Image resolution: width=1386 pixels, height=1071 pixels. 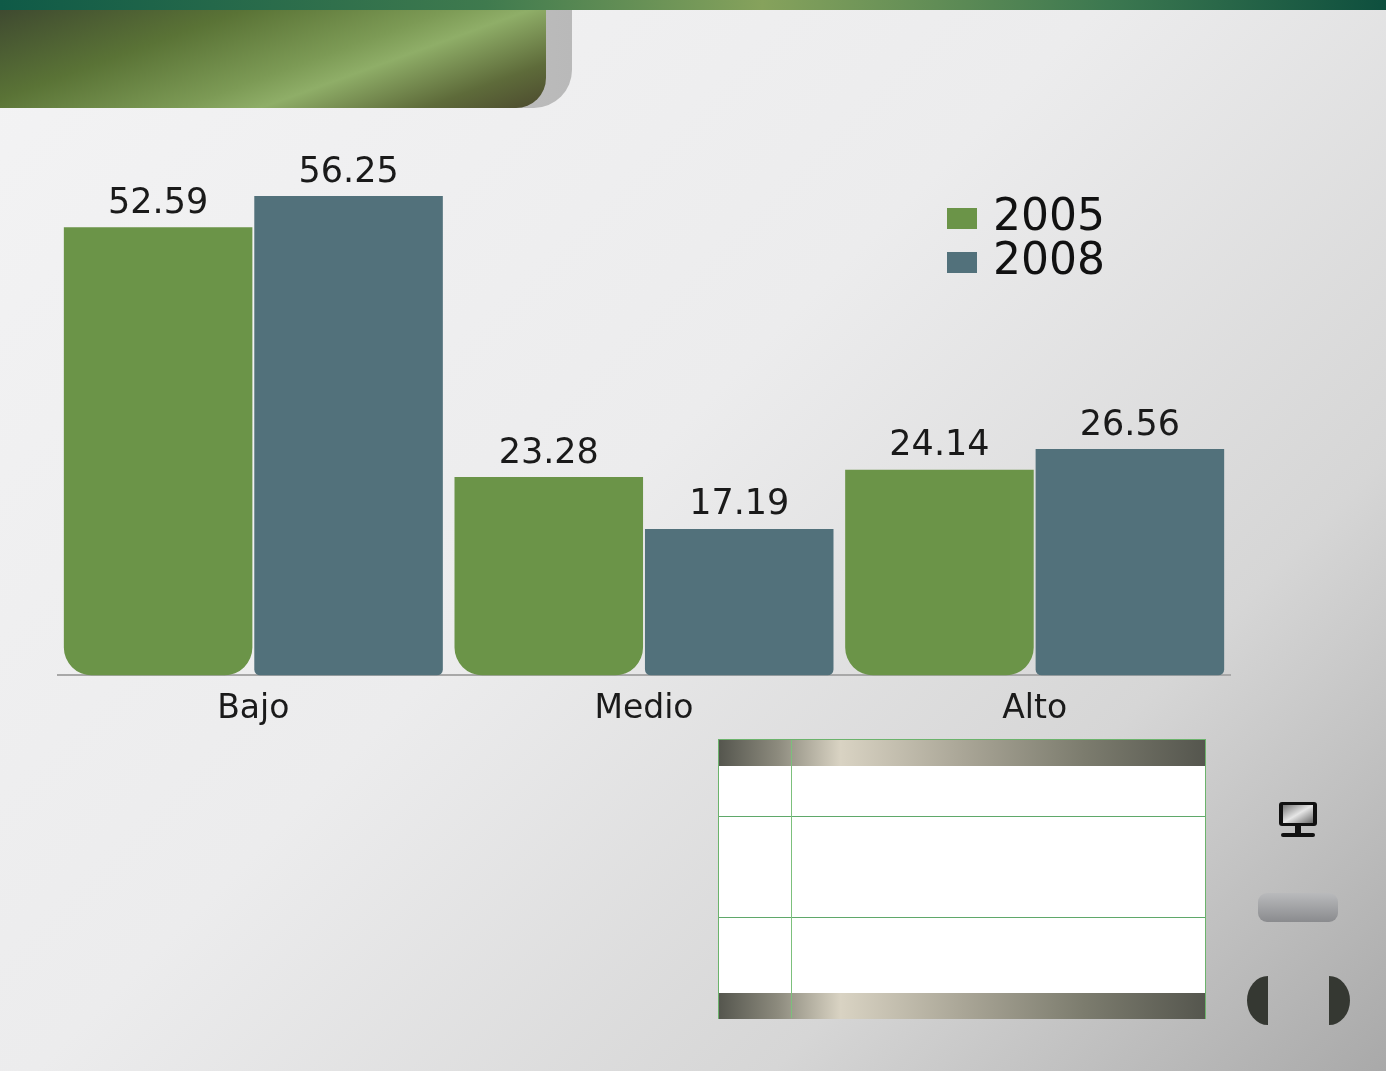 What do you see at coordinates (1035, 706) in the screenshot?
I see `x-tick-label: Alto` at bounding box center [1035, 706].